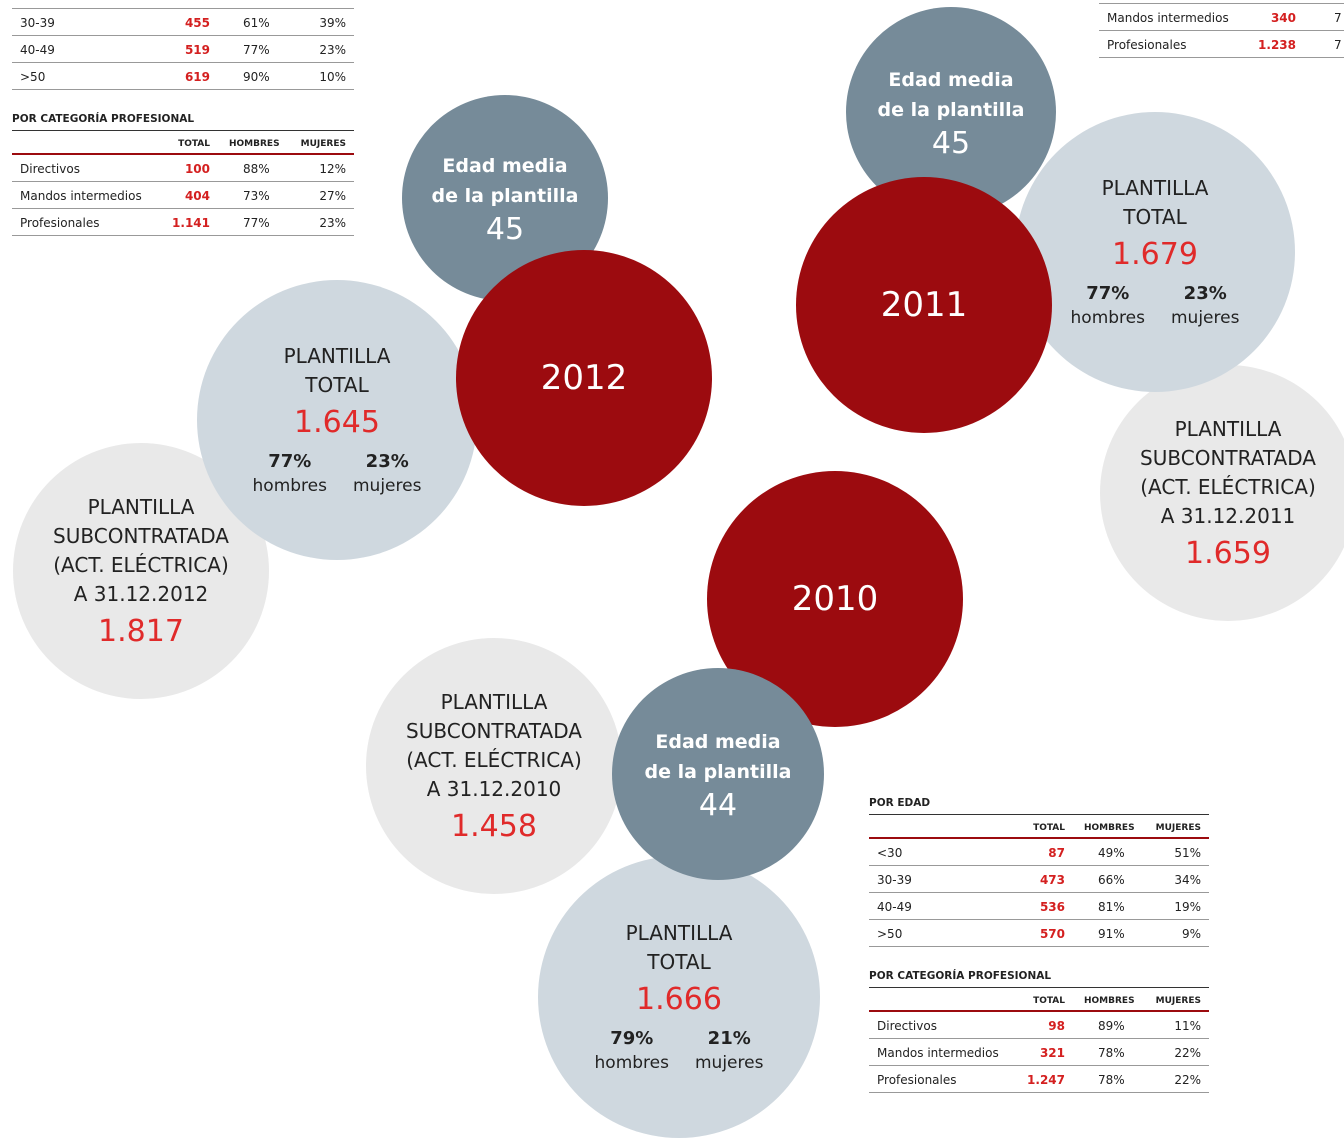 The height and width of the screenshot is (1138, 1344). Describe the element at coordinates (632, 1051) in the screenshot. I see `gender-item: 79% hombres` at that location.